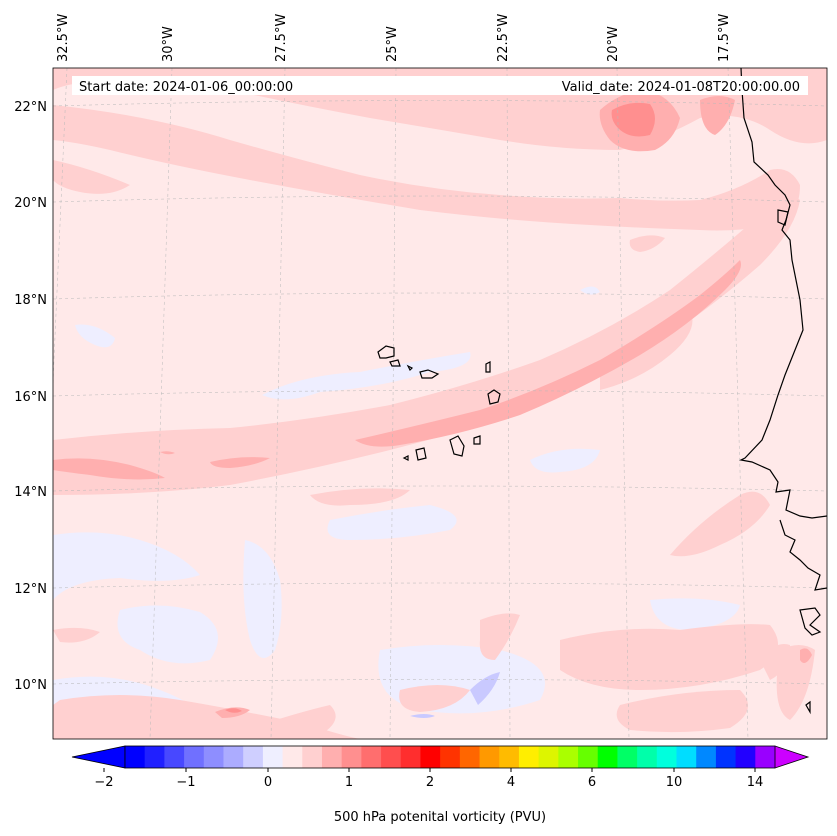 The height and width of the screenshot is (836, 837). I want to click on colorbar-tick-label: −2, so click(103, 782).